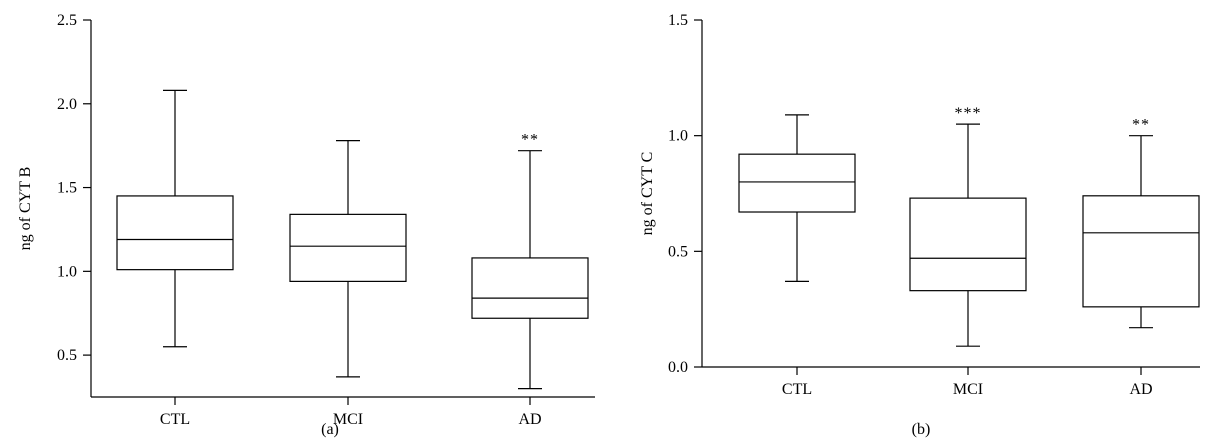  I want to click on y-axis-label: ng of CYT C, so click(647, 194).